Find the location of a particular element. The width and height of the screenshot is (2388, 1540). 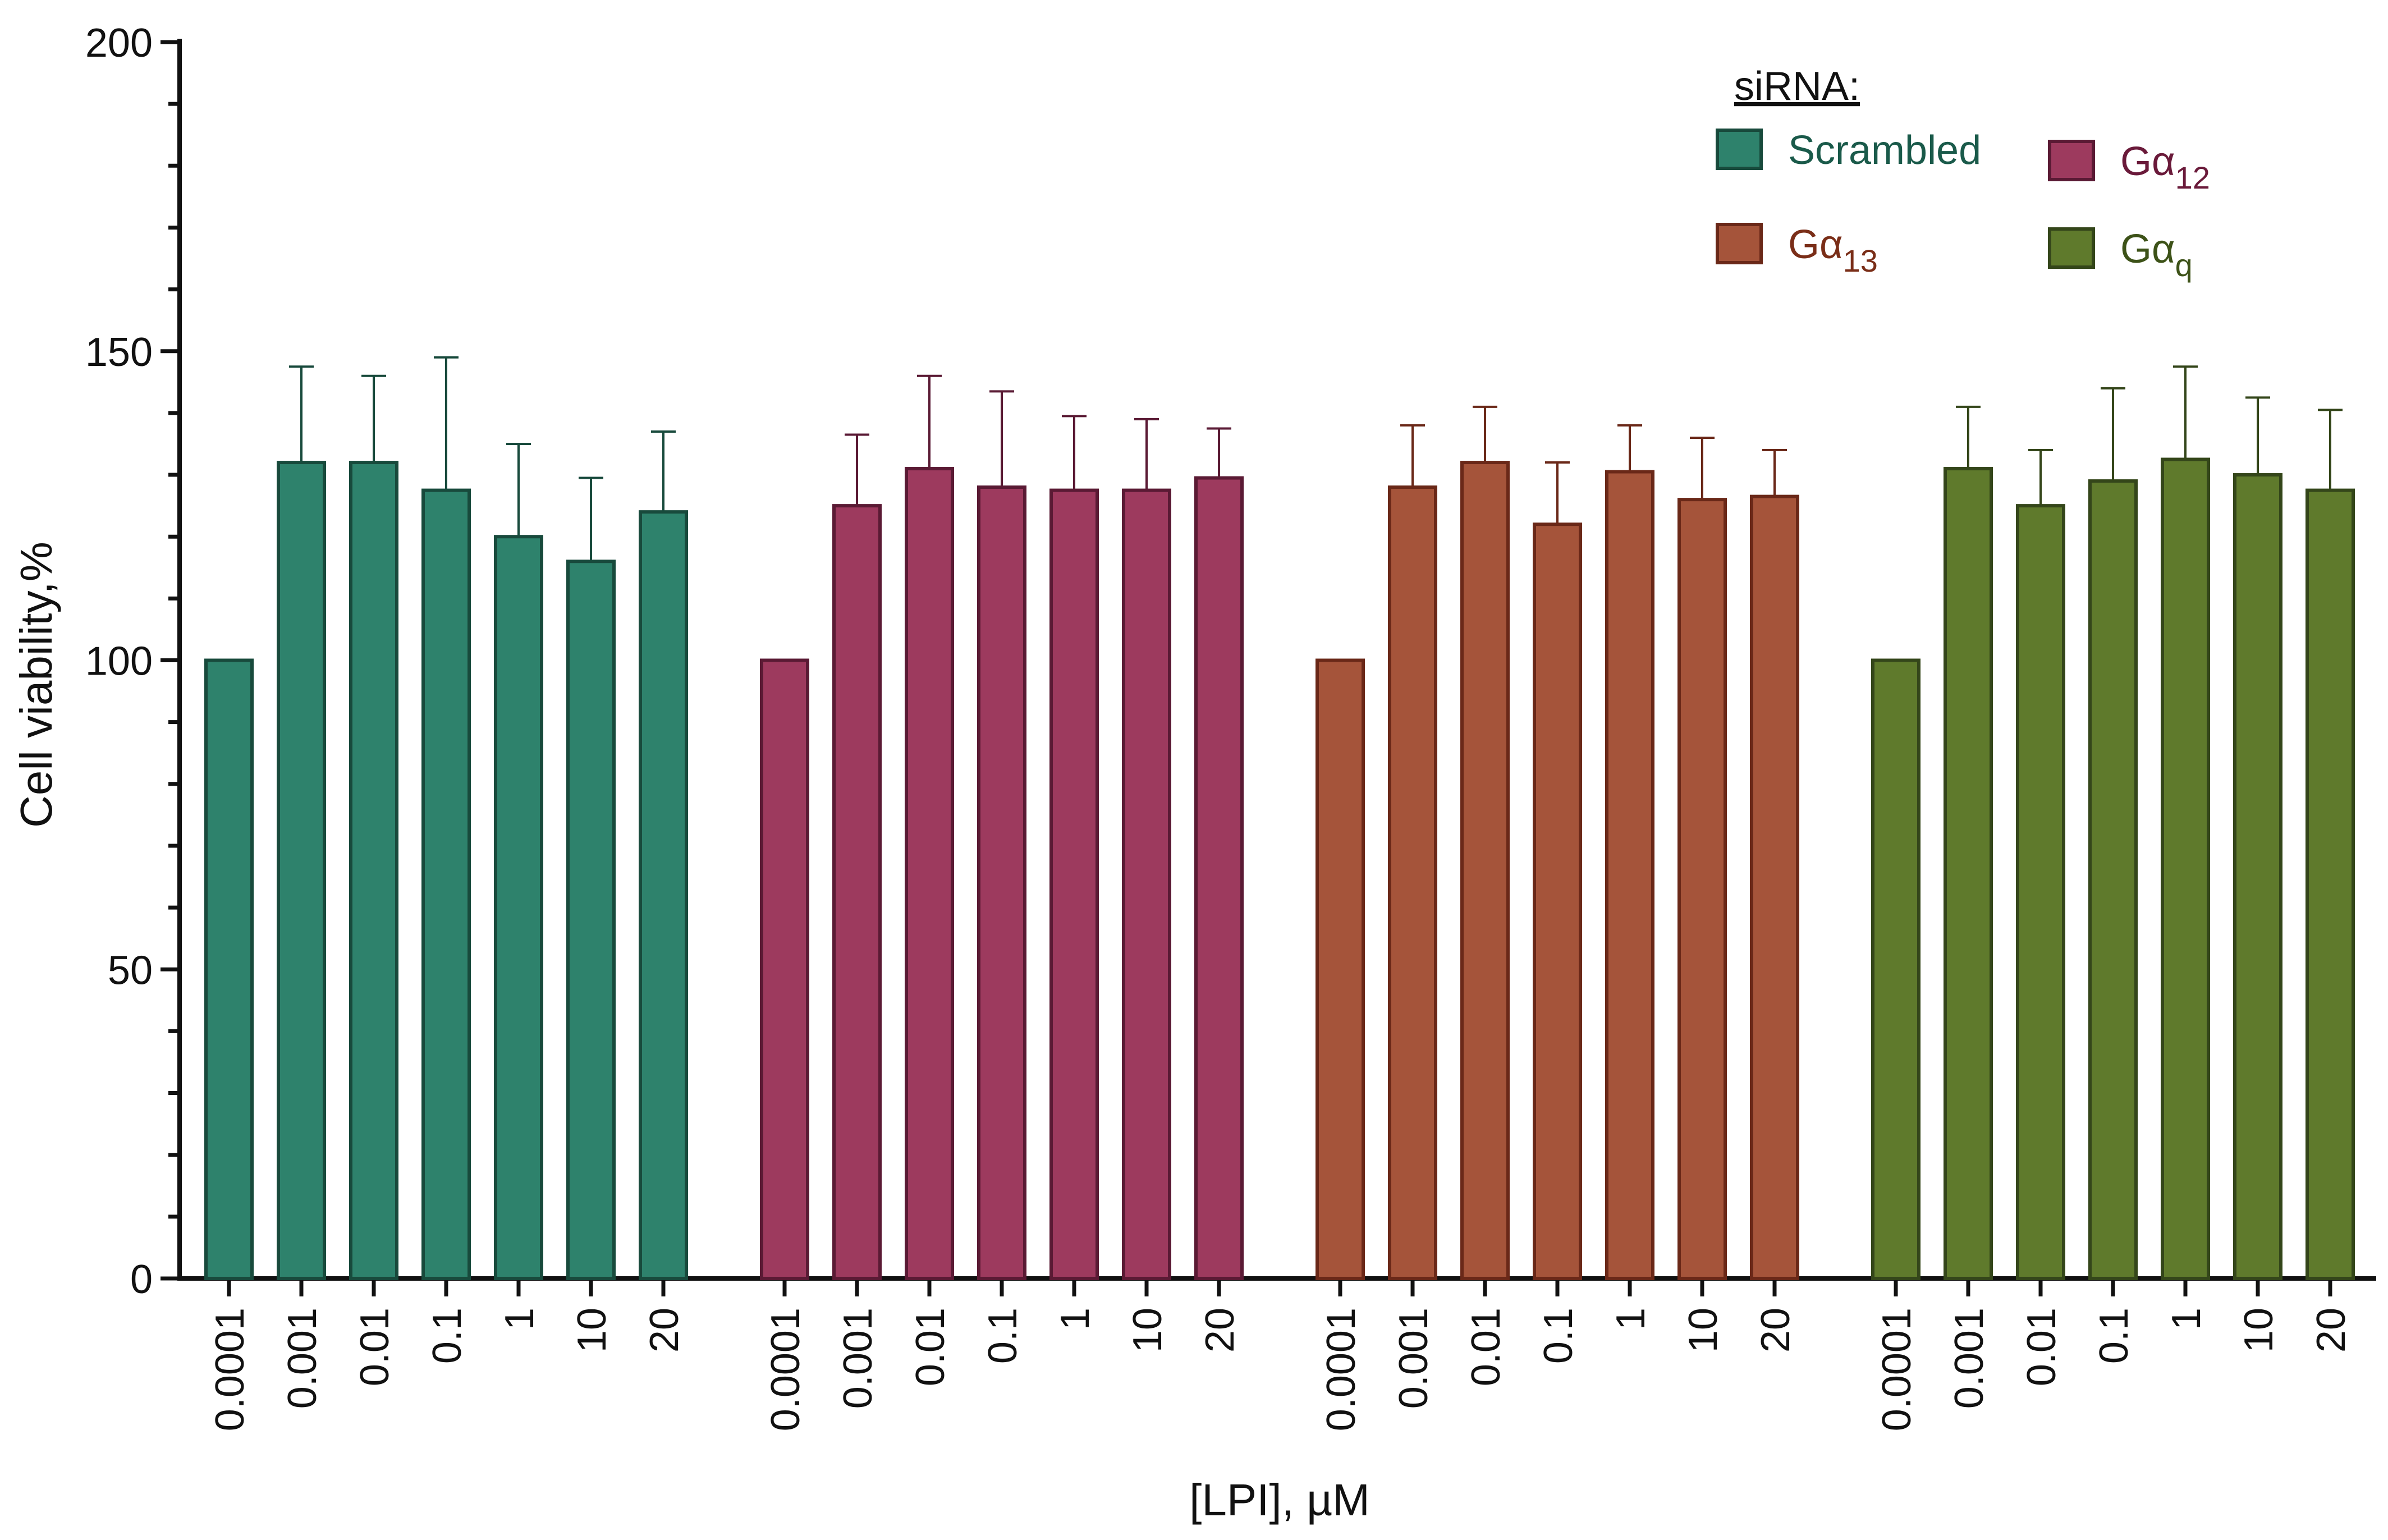

legend-label: Gα13 is located at coordinates (1833, 250).